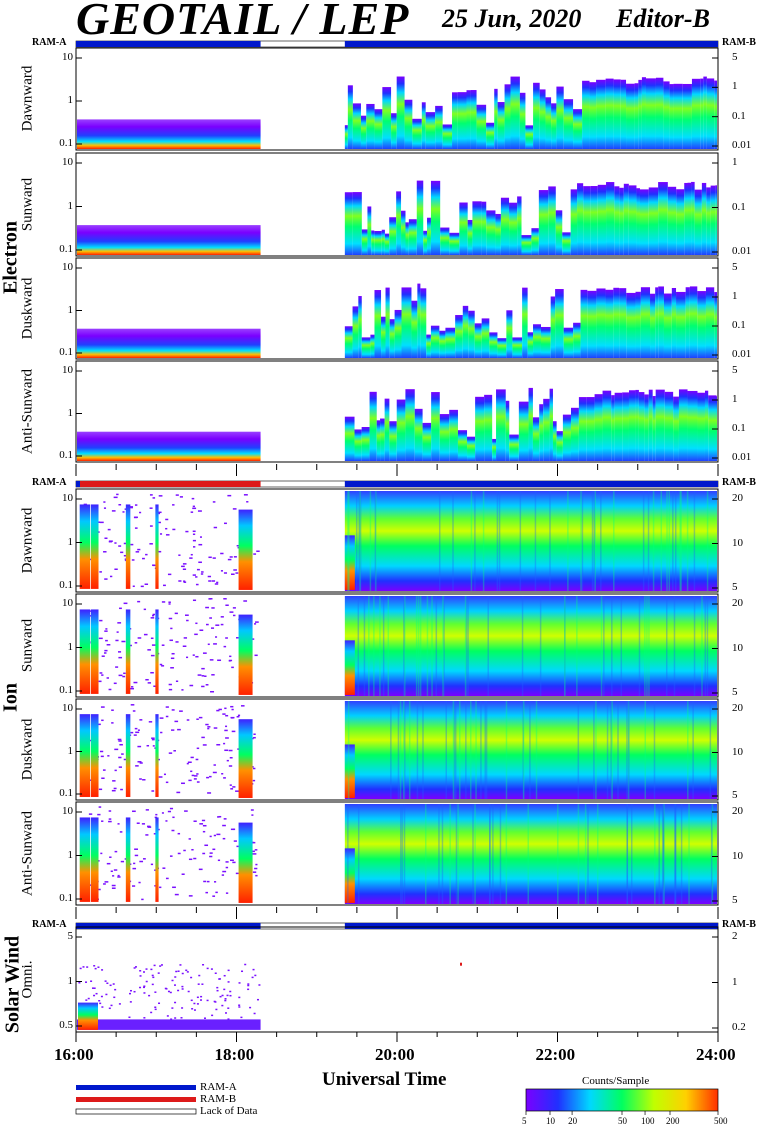  What do you see at coordinates (70, 205) in the screenshot?
I see `y-tick-label: 1` at bounding box center [70, 205].